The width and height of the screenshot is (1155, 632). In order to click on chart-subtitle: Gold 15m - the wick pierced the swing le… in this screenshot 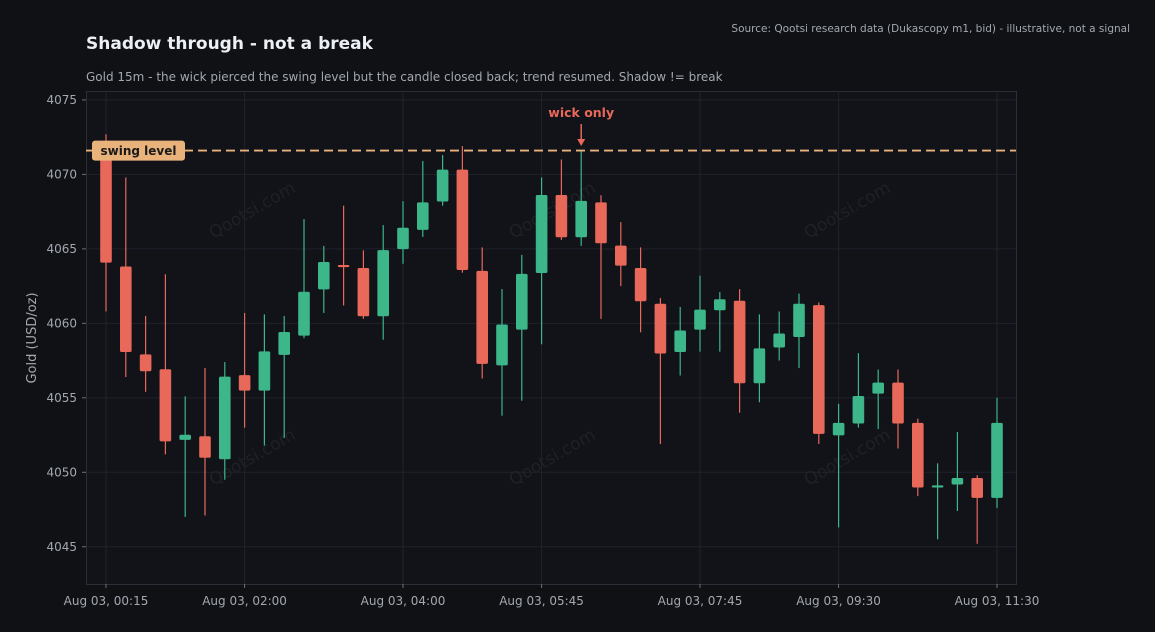, I will do `click(404, 77)`.